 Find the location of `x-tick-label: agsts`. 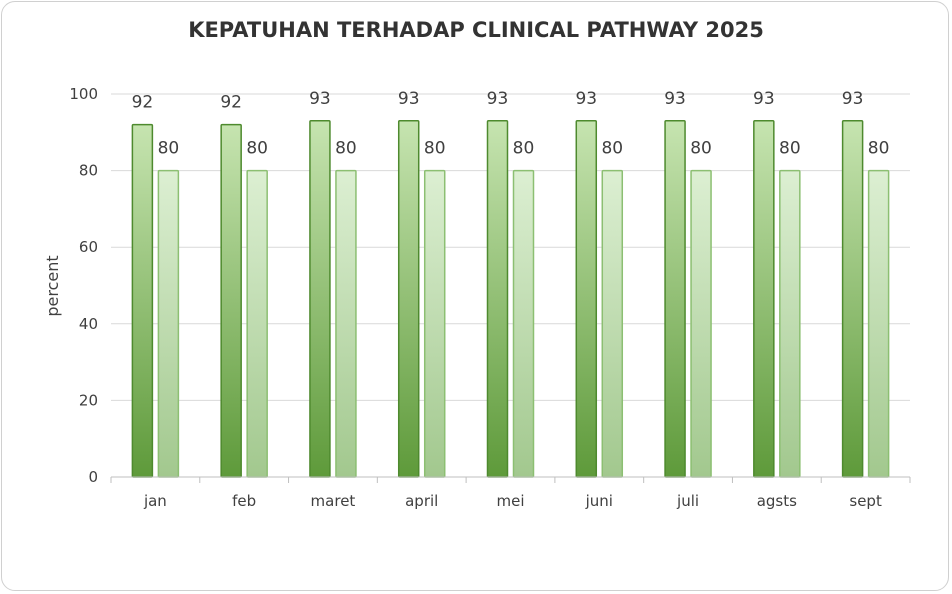

x-tick-label: agsts is located at coordinates (777, 501).